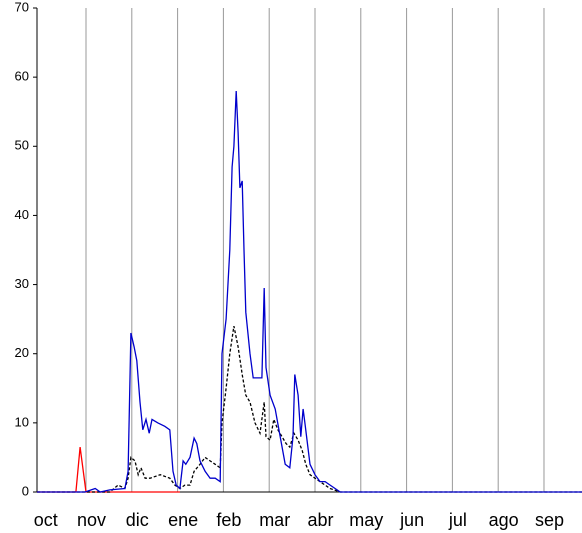  Describe the element at coordinates (457, 520) in the screenshot. I see `x-tick-label: jul` at that location.